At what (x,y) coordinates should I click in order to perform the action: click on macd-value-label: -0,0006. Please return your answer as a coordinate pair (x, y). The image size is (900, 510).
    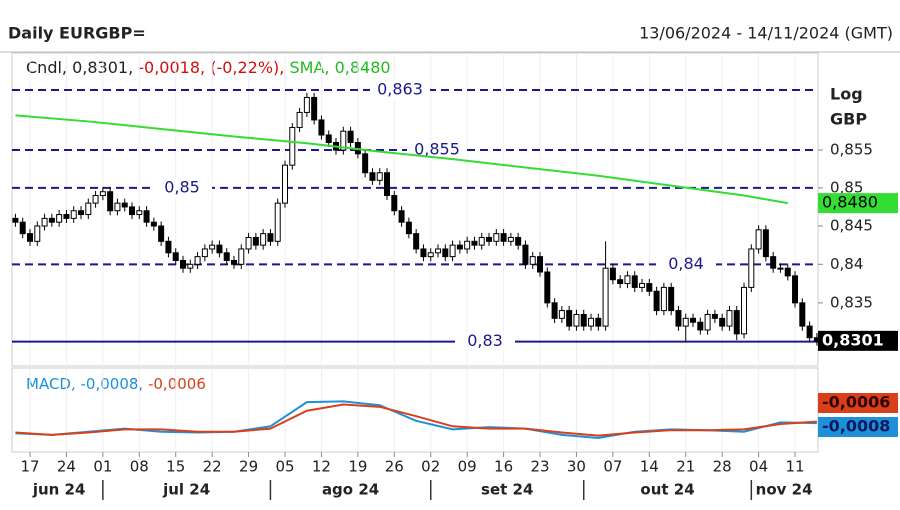
    Looking at the image, I should click on (856, 402).